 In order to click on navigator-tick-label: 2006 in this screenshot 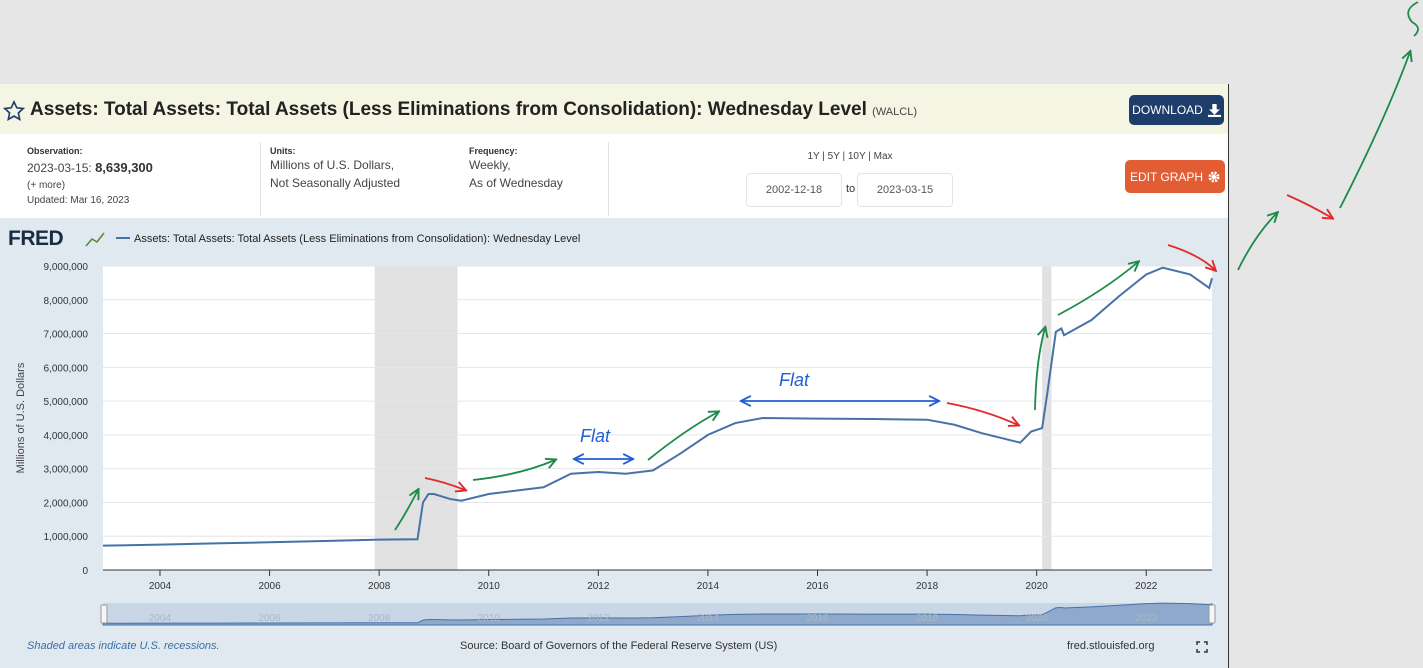, I will do `click(269, 618)`.